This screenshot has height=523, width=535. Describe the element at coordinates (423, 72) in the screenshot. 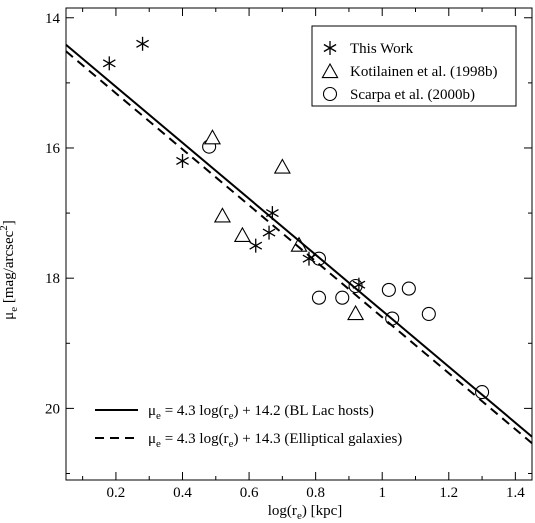

I see `legend-label-kotilainen: Kotilainen et al. (1998b)` at that location.